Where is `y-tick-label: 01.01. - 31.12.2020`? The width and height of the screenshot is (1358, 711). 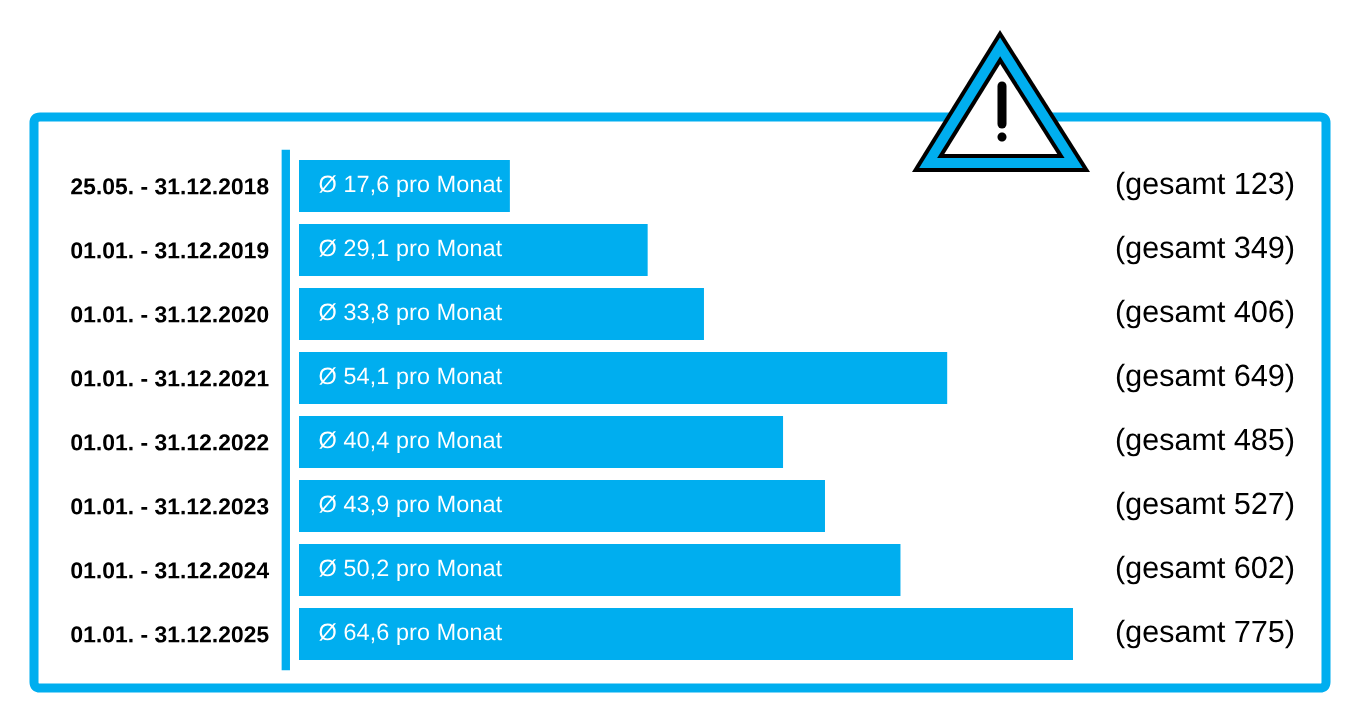 y-tick-label: 01.01. - 31.12.2020 is located at coordinates (170, 314).